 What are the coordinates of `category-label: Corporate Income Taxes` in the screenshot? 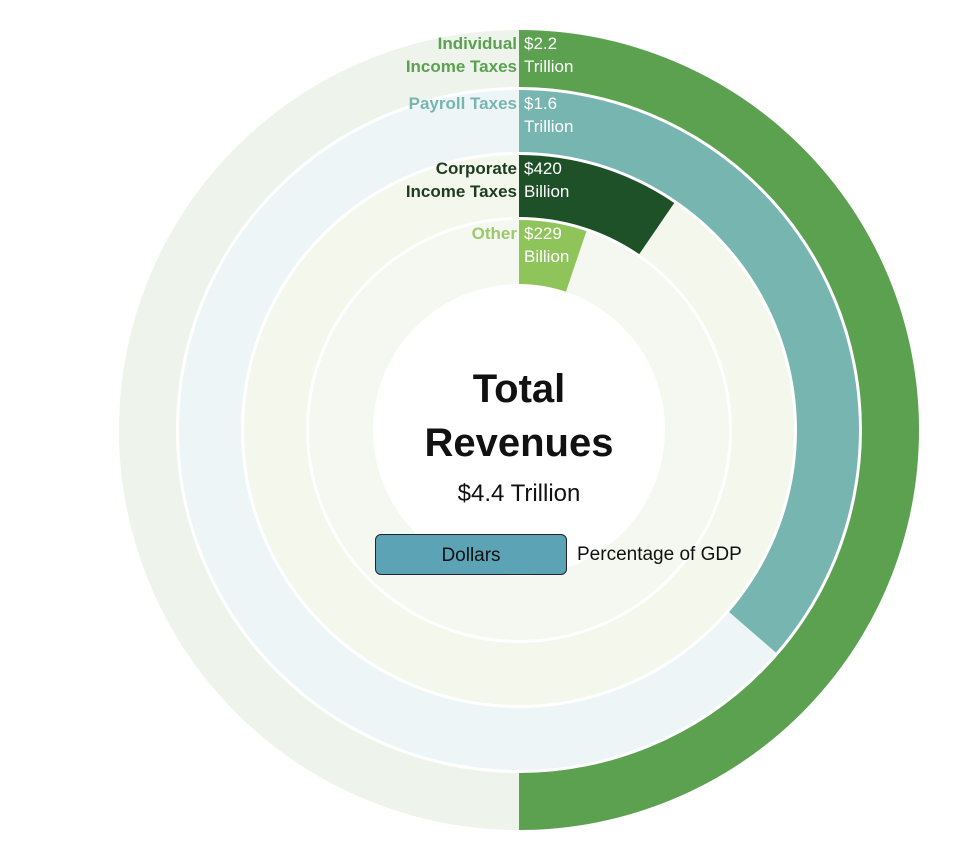 It's located at (461, 180).